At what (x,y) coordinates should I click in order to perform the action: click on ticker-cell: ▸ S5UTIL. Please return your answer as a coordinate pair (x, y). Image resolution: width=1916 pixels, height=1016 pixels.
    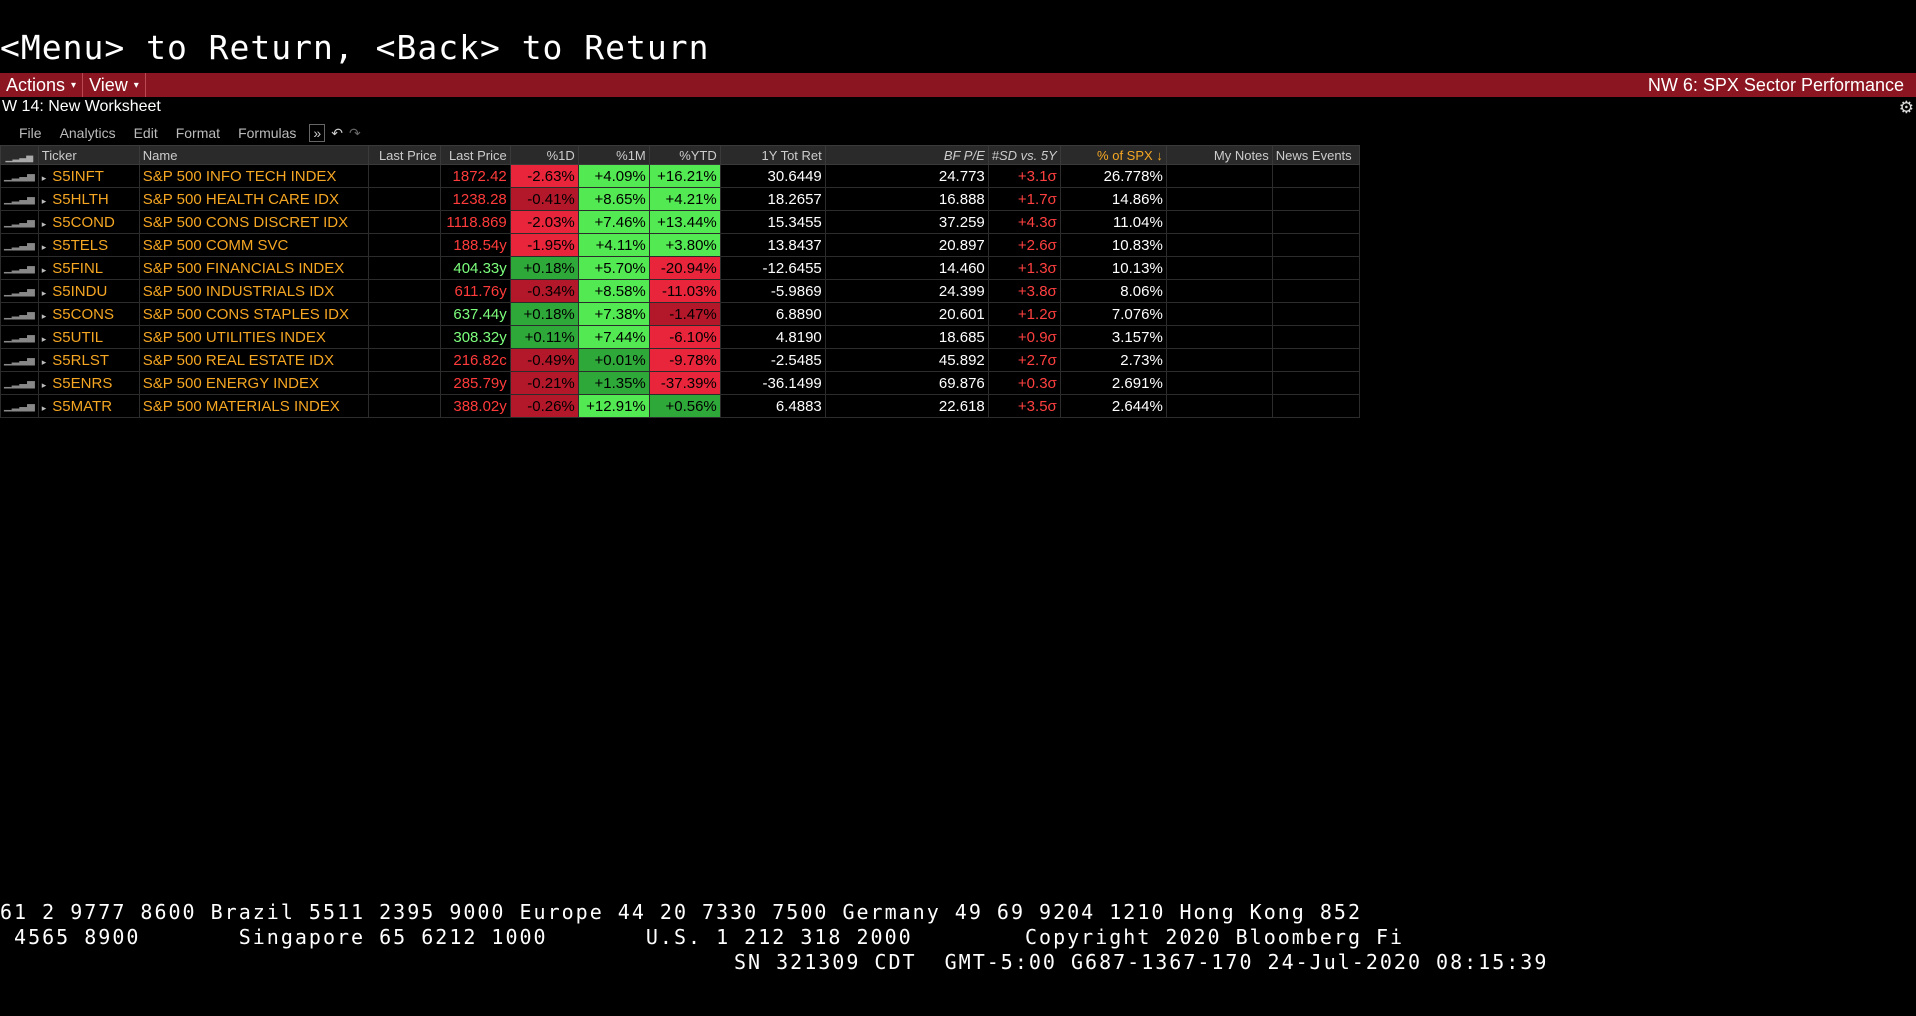
    Looking at the image, I should click on (88, 337).